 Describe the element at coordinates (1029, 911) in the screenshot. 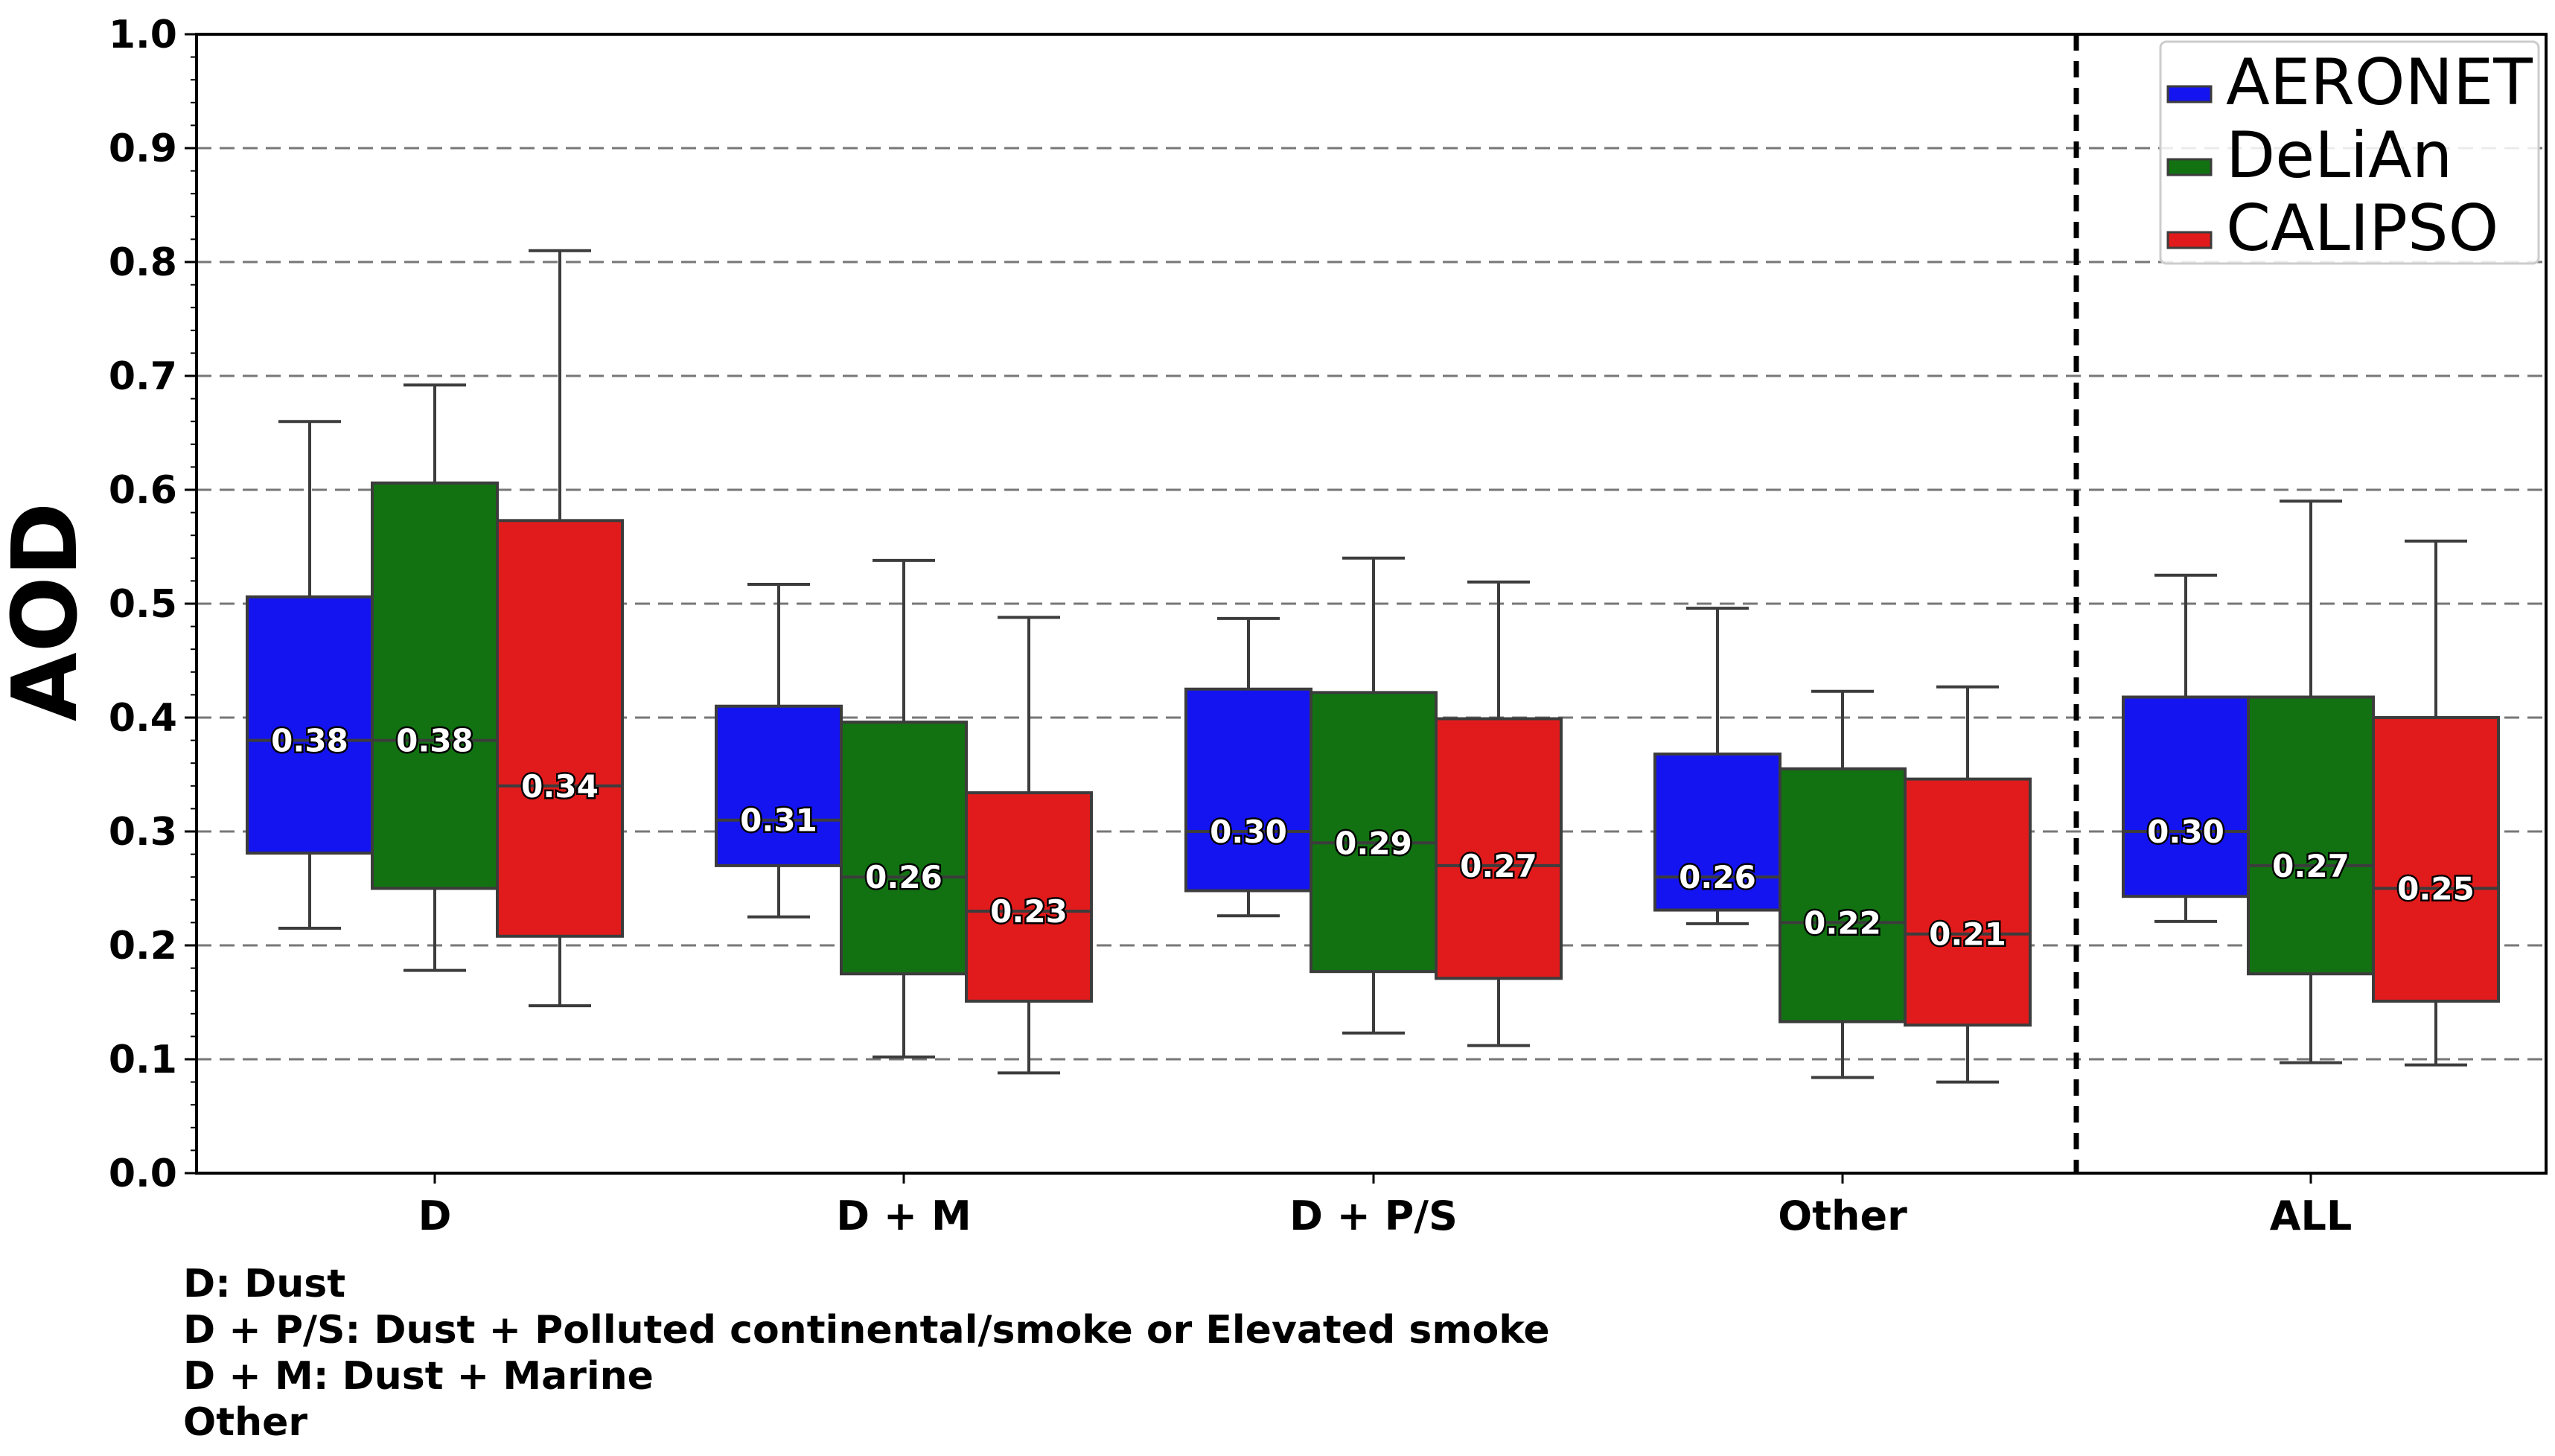

I see `median-label-calipso-d-m: 0.23` at that location.